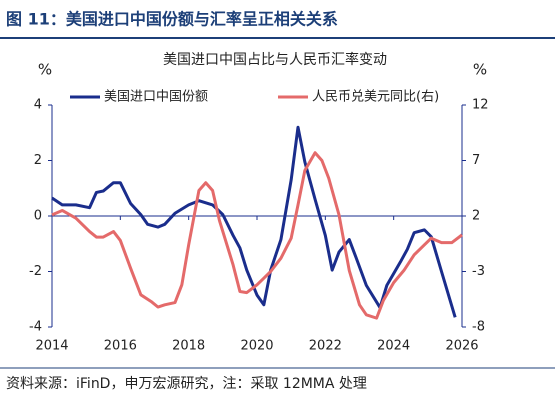 The image size is (555, 404). What do you see at coordinates (325, 346) in the screenshot?
I see `x-tick-label: 2022` at bounding box center [325, 346].